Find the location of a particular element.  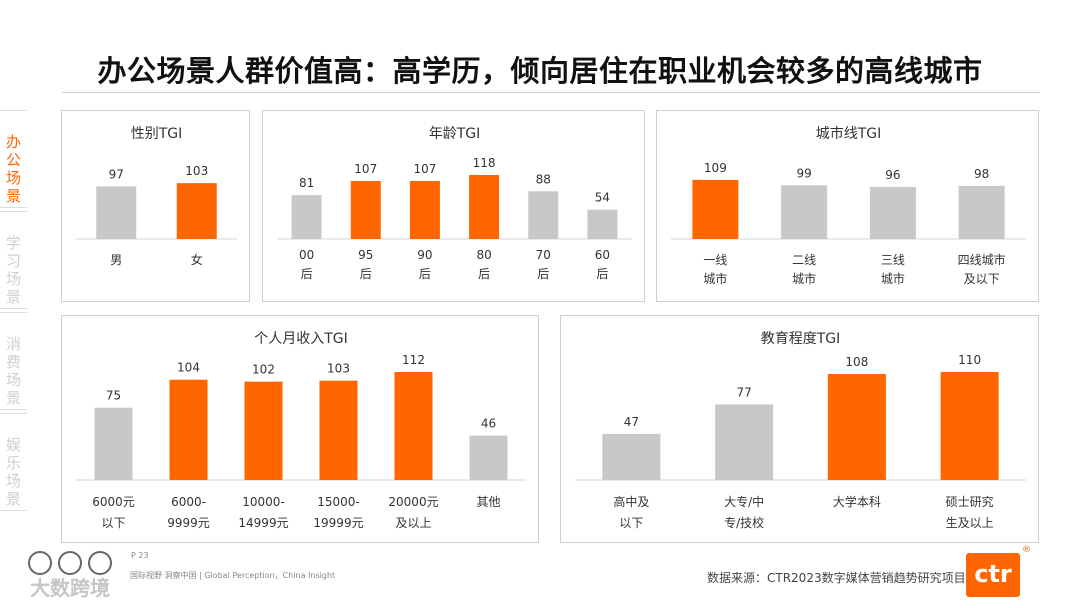

category-label: 9999元 is located at coordinates (188, 523).